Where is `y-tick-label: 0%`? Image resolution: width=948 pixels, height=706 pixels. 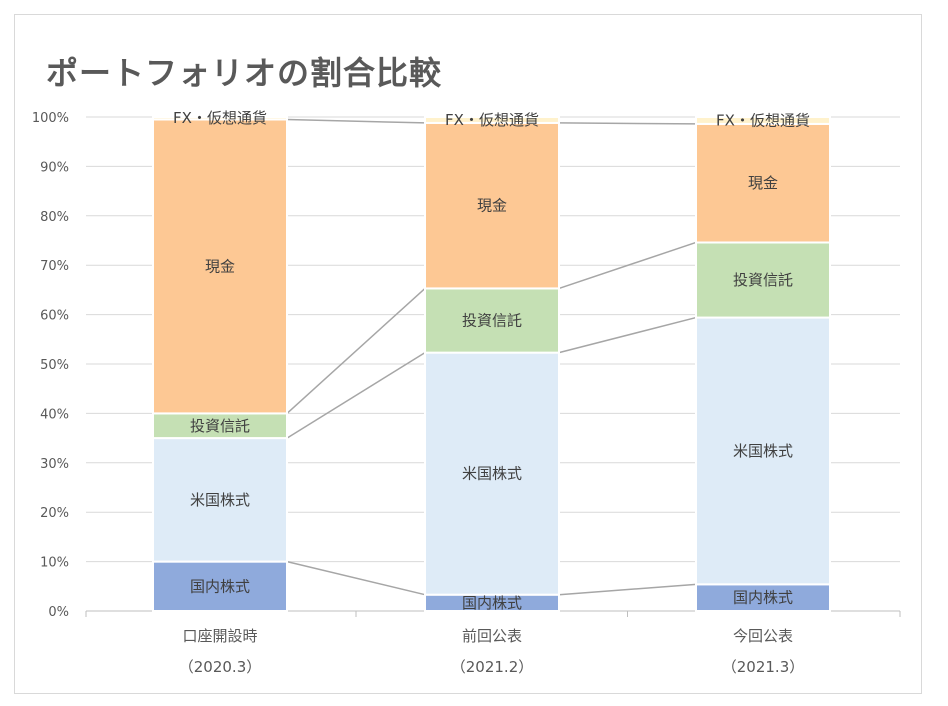 y-tick-label: 0% is located at coordinates (58, 612).